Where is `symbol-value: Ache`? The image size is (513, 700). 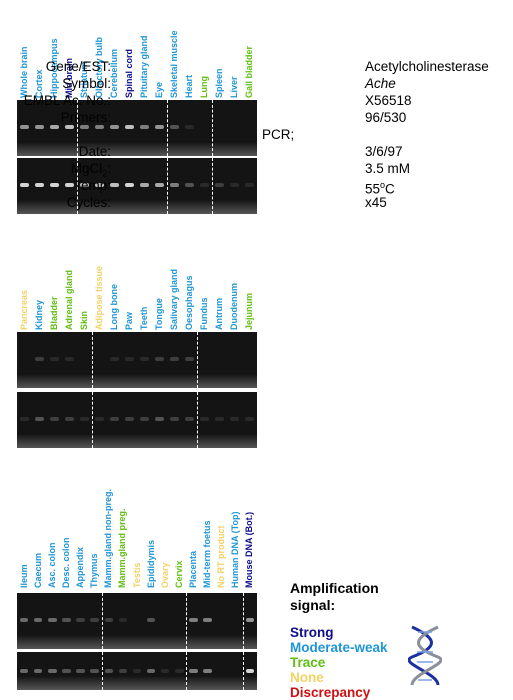
symbol-value: Ache is located at coordinates (380, 83).